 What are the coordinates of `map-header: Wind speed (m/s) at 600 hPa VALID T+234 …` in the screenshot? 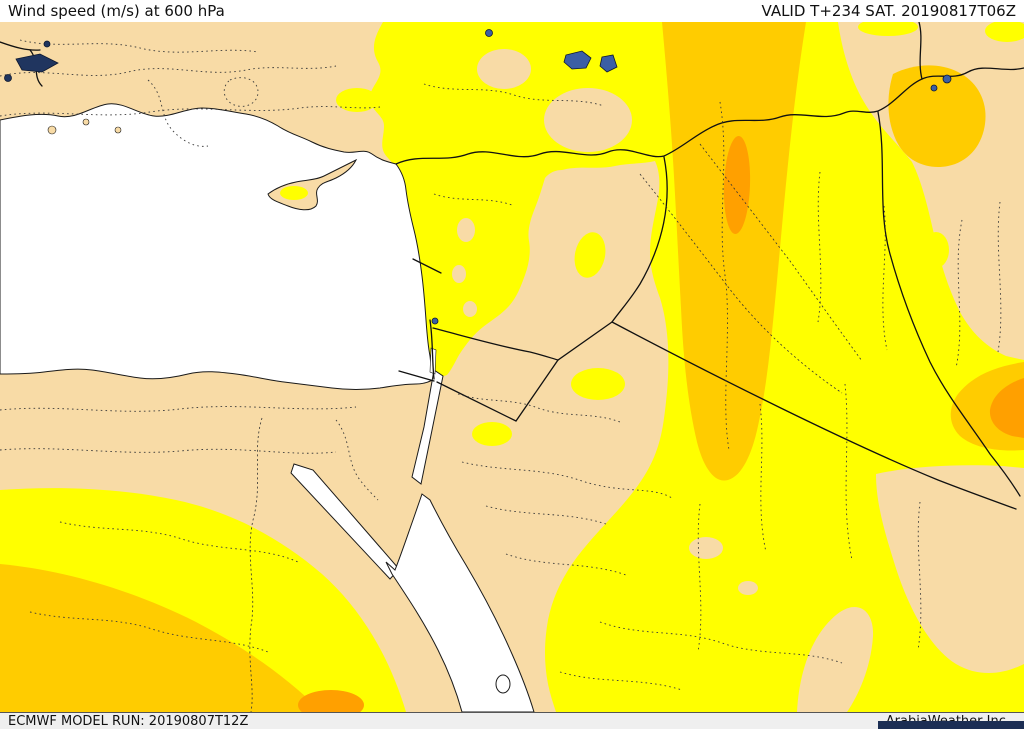 It's located at (512, 11).